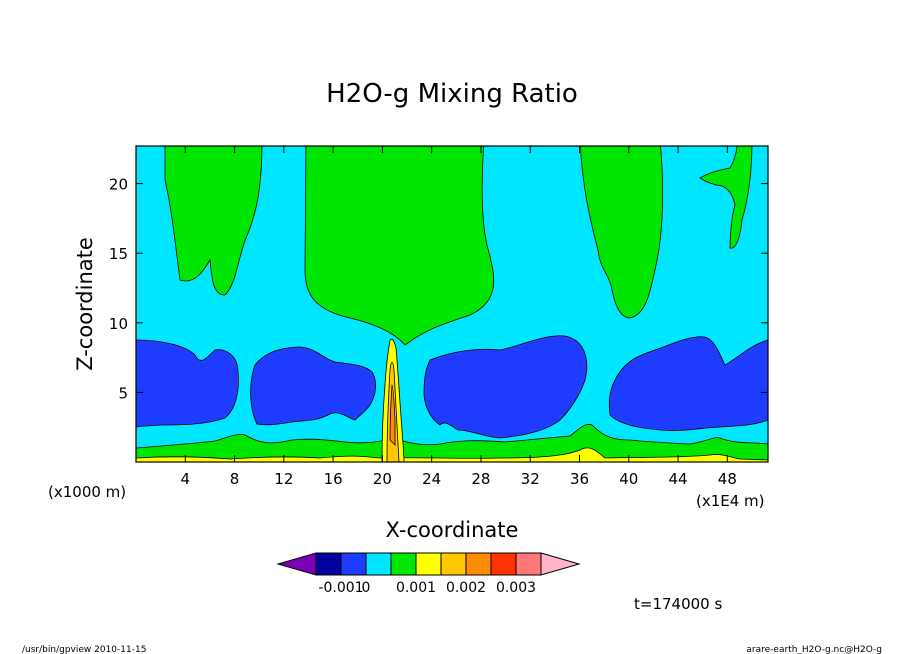  I want to click on x-tick-label: 36, so click(579, 479).